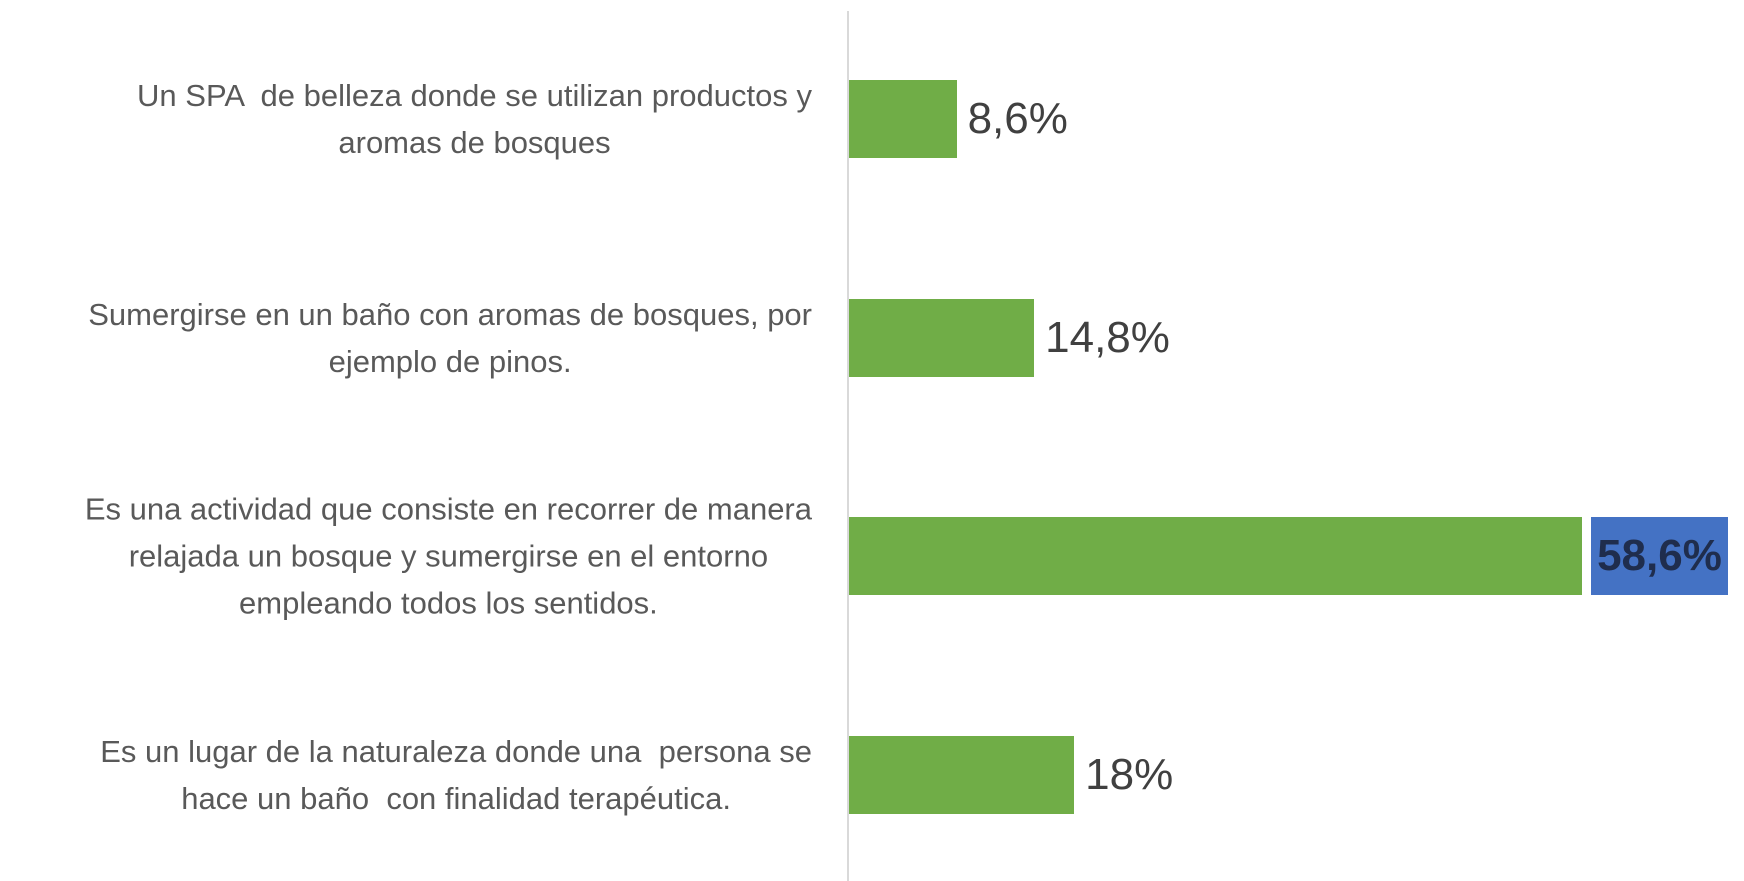  What do you see at coordinates (1107, 337) in the screenshot?
I see `data-label: 14,8%` at bounding box center [1107, 337].